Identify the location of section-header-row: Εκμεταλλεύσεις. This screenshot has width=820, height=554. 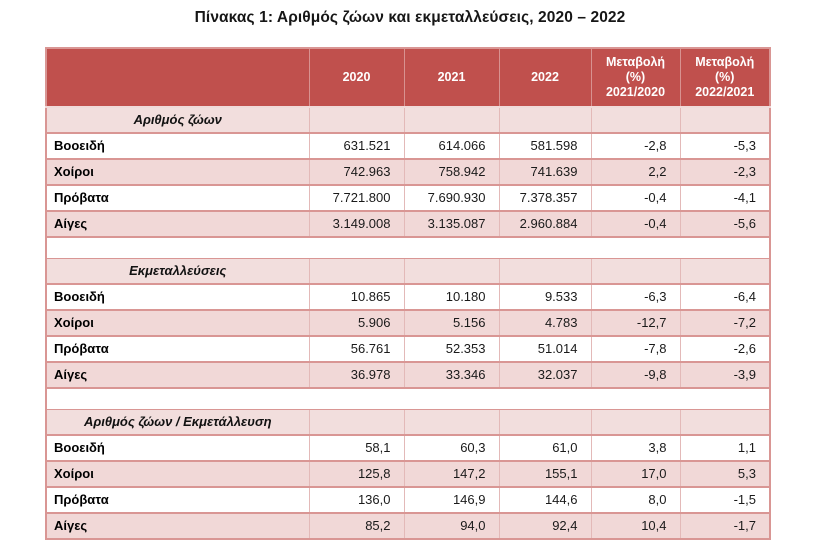
(408, 271).